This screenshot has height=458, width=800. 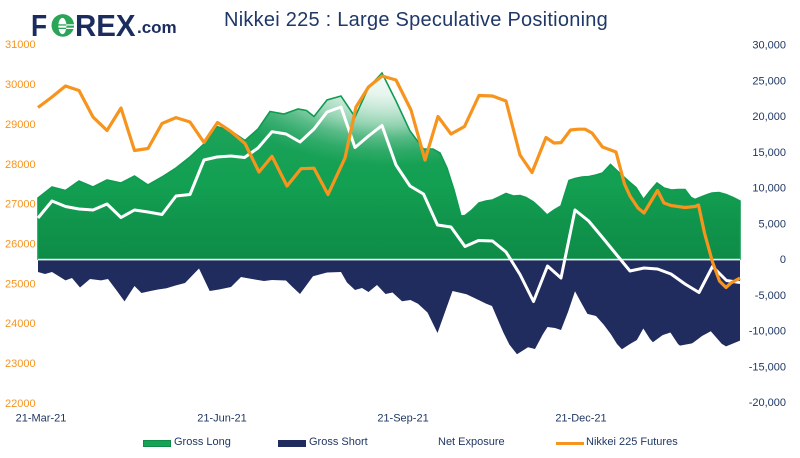 What do you see at coordinates (783, 260) in the screenshot?
I see `svg-text: 0` at bounding box center [783, 260].